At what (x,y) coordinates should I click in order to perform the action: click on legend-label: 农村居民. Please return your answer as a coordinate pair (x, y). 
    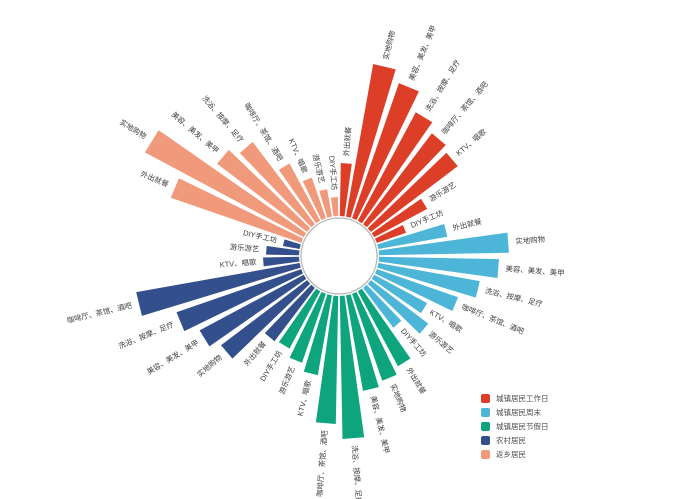
    Looking at the image, I should click on (511, 440).